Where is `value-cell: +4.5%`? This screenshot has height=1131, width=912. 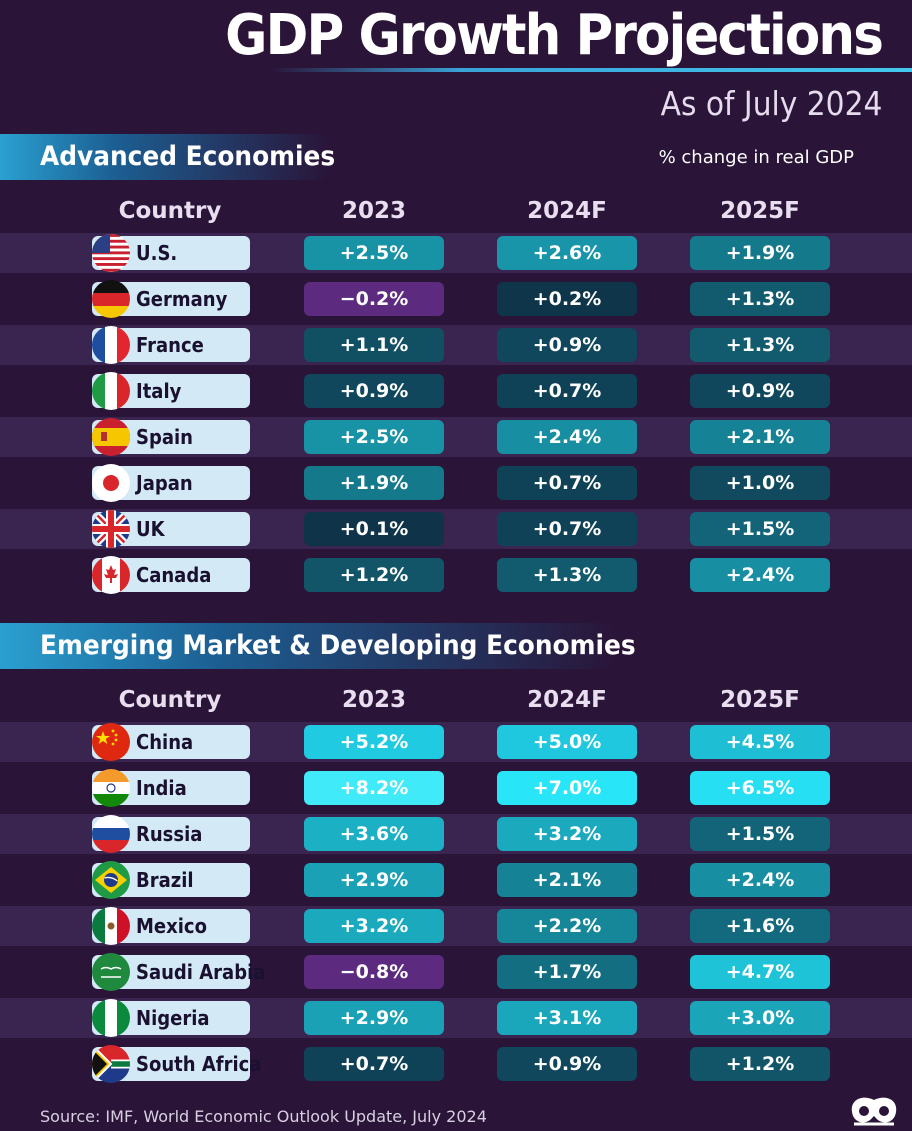
value-cell: +4.5% is located at coordinates (760, 742).